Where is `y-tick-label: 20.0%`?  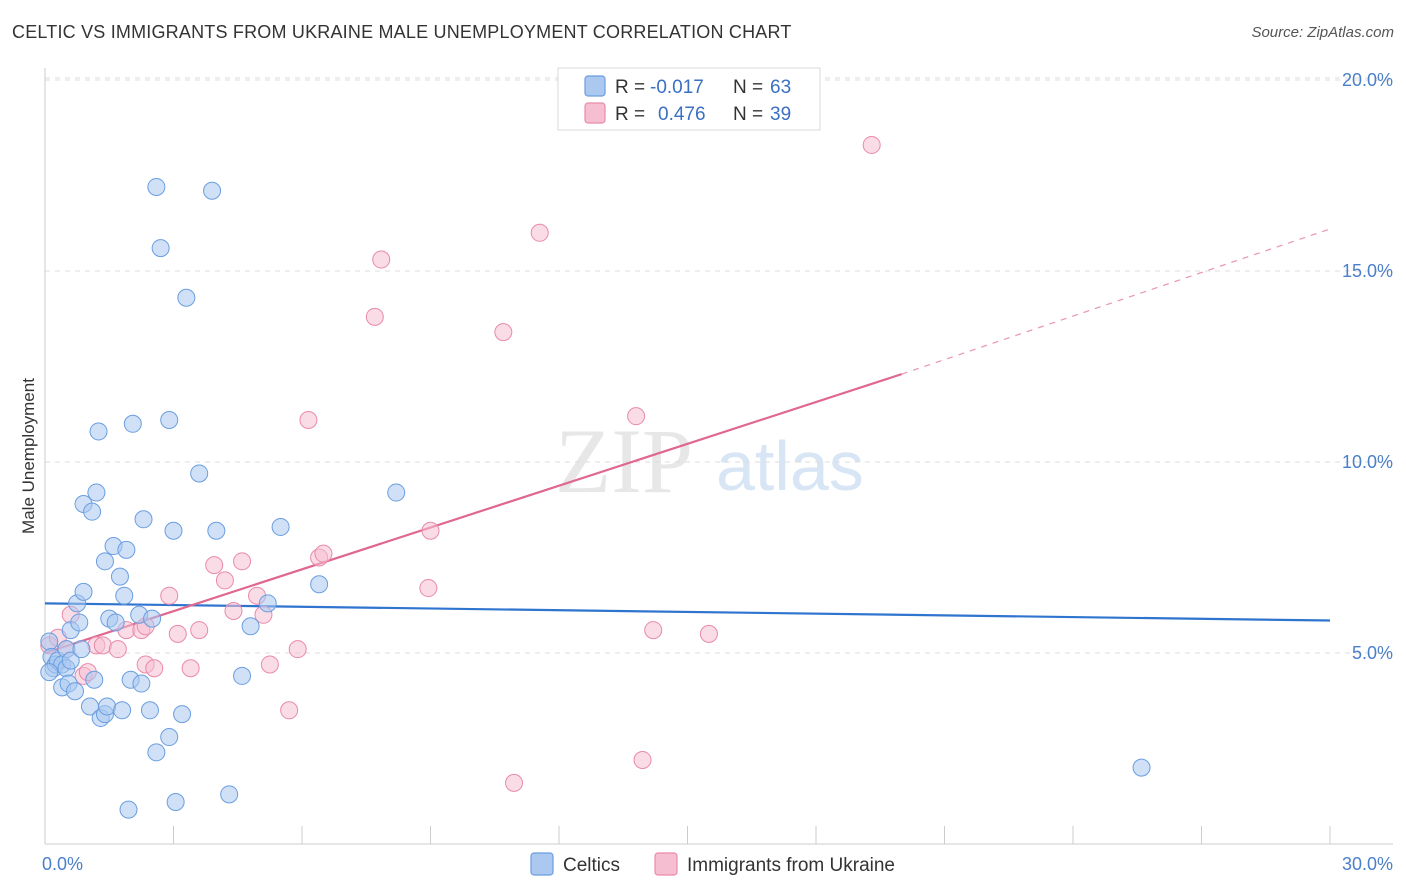
y-tick-label: 20.0% is located at coordinates (1367, 80).